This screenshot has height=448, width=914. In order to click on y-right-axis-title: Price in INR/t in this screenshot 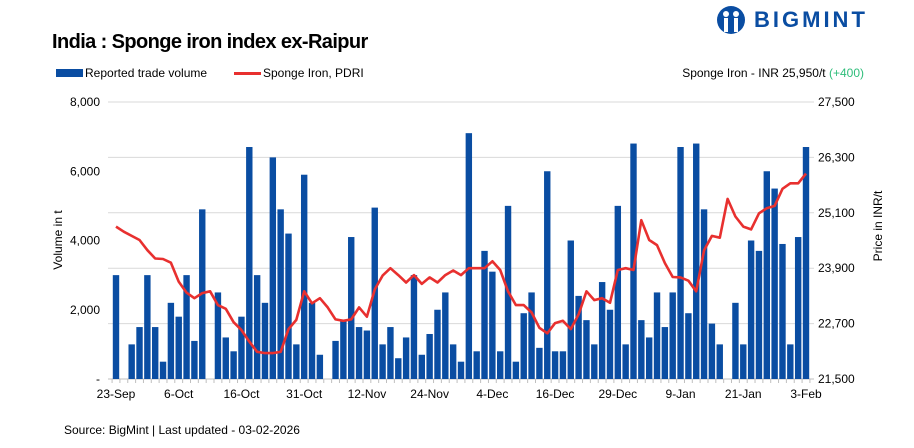, I will do `click(878, 225)`.